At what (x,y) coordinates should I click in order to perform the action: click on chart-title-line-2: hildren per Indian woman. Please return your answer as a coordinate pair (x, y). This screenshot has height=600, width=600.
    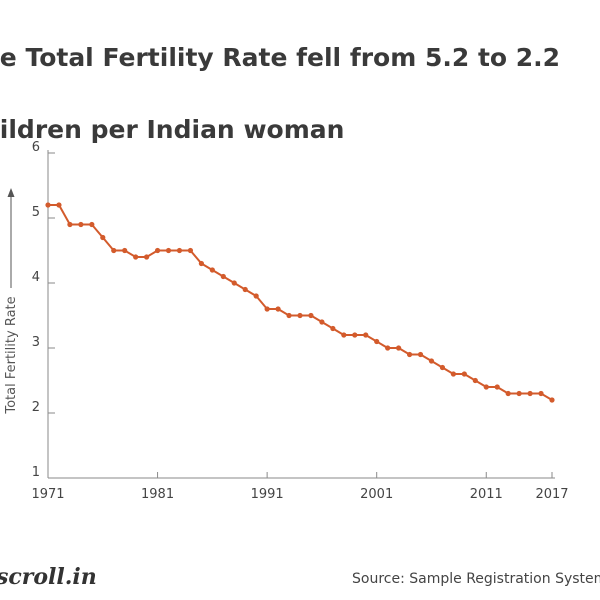
    Looking at the image, I should click on (172, 129).